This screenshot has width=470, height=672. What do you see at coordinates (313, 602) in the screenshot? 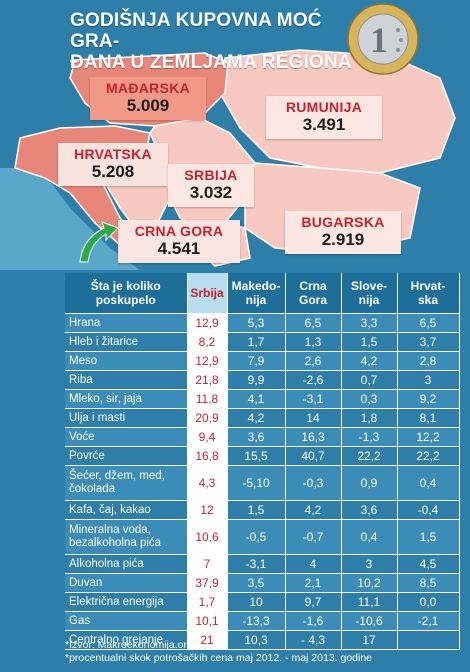
I see `table-cell: 9,7` at bounding box center [313, 602].